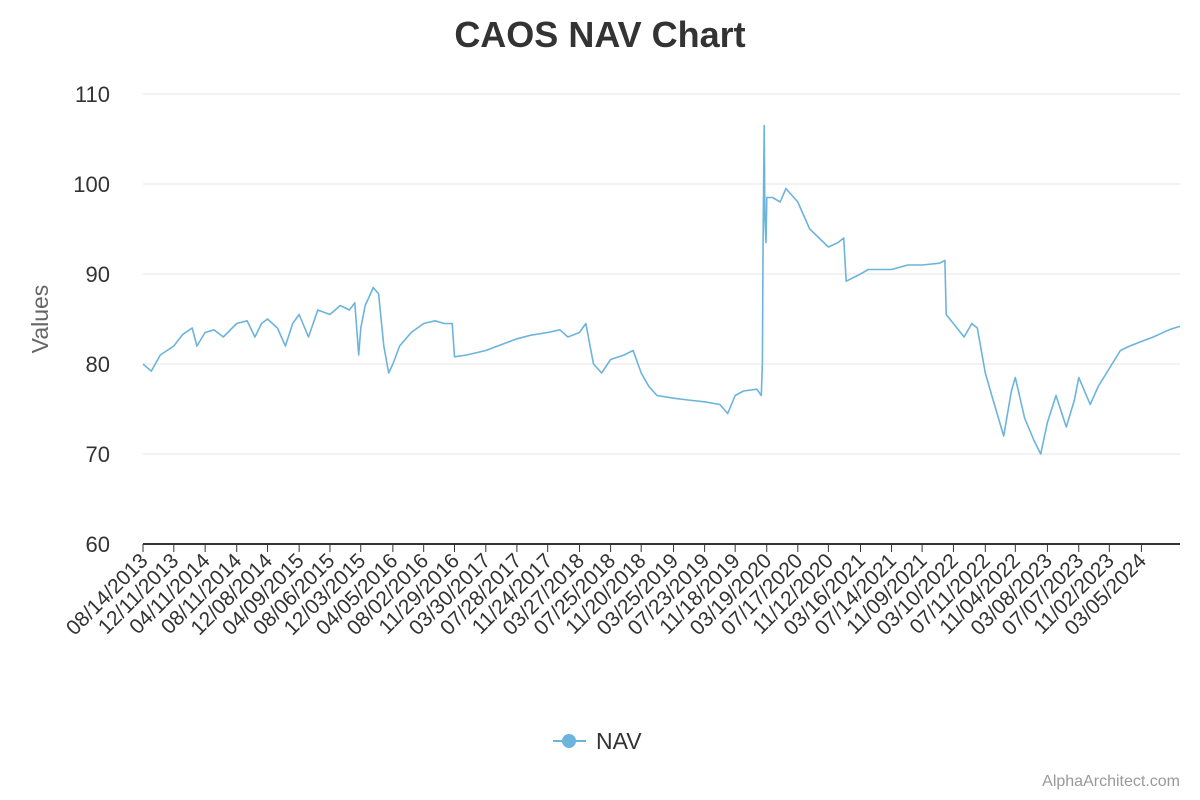 This screenshot has height=800, width=1200. Describe the element at coordinates (91, 184) in the screenshot. I see `y-tick-label: 100` at that location.